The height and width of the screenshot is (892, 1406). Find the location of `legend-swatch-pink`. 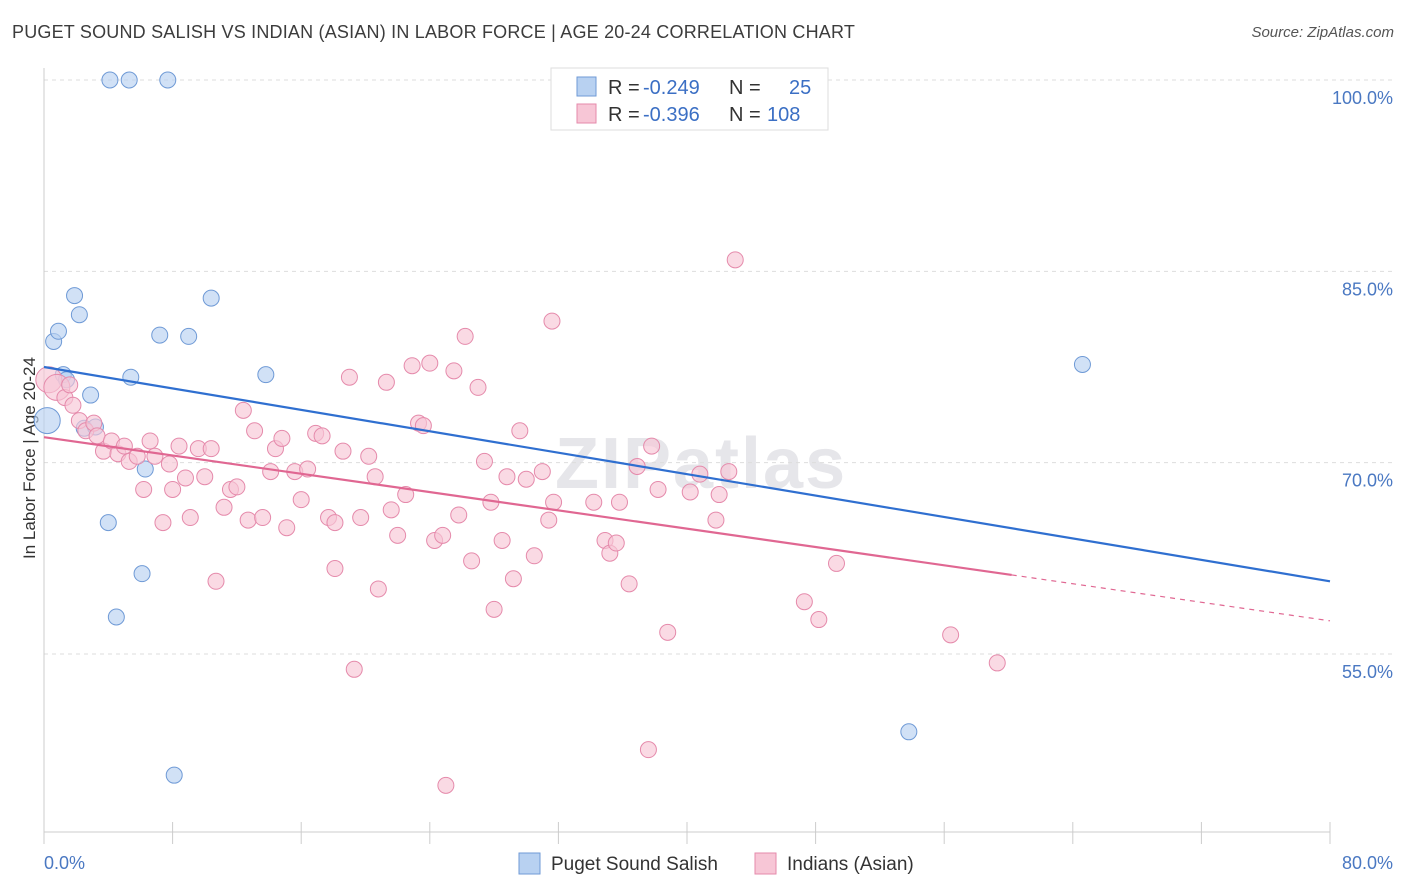

legend-swatch-pink is located at coordinates (586, 113).